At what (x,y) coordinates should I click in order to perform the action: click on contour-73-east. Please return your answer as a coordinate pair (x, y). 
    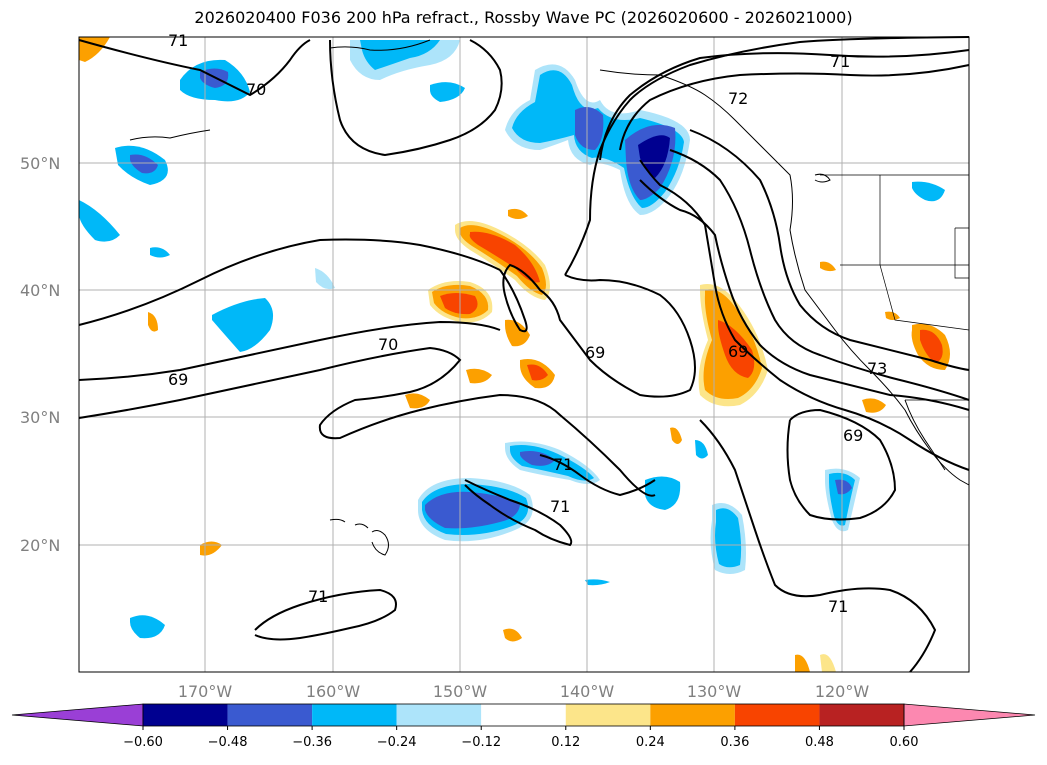
    Looking at the image, I should click on (819, 275).